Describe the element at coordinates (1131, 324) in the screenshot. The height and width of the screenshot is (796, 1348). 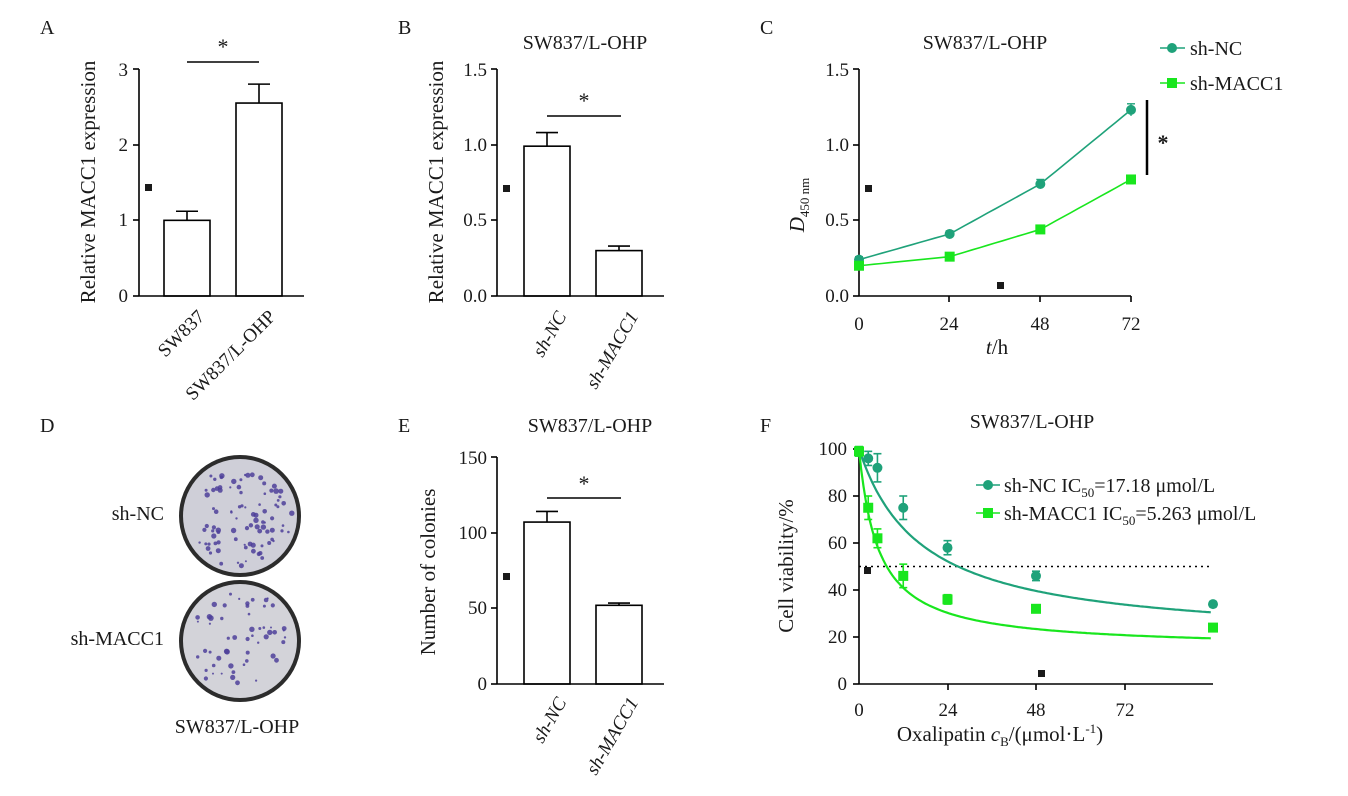
I see `panel-c-xtick-3: 72` at that location.